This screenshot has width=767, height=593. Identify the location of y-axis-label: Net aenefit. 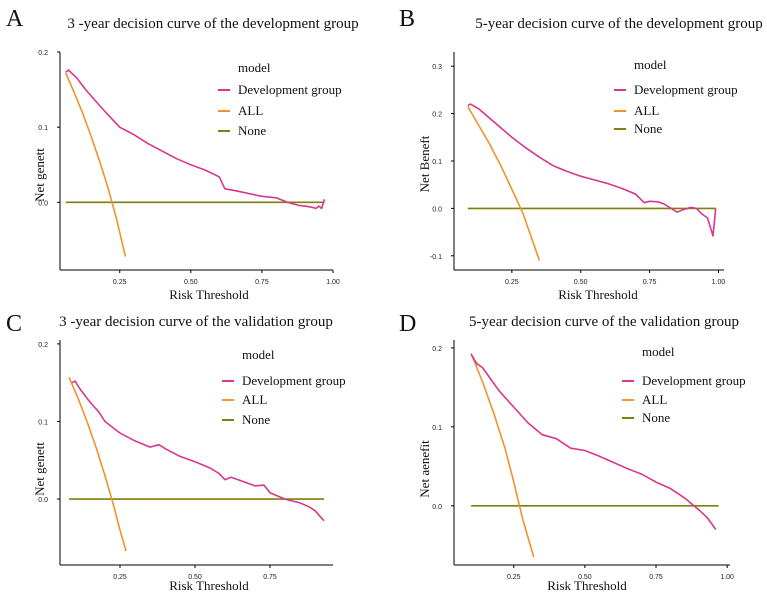
(424, 469).